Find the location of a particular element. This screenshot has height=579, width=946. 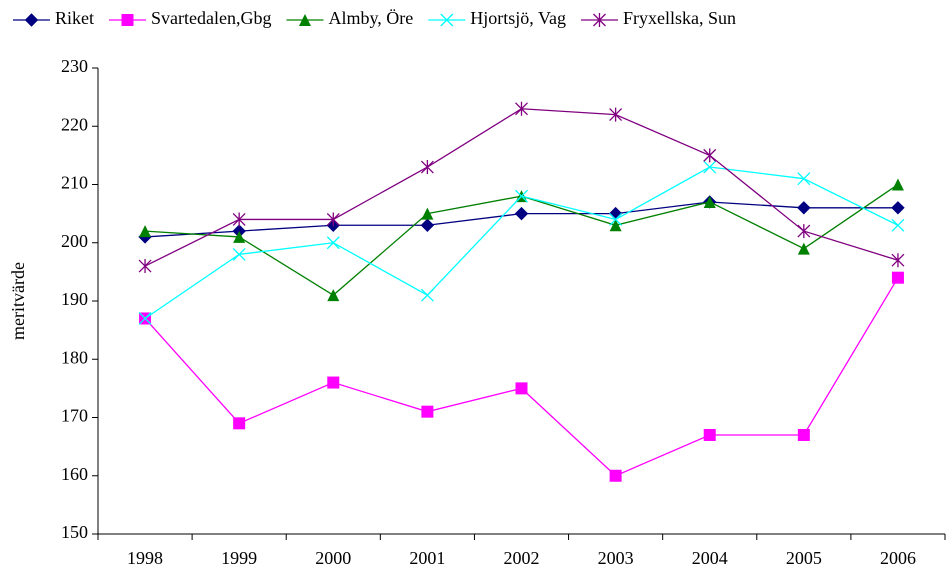

x-tick-label: 2002 is located at coordinates (522, 558).